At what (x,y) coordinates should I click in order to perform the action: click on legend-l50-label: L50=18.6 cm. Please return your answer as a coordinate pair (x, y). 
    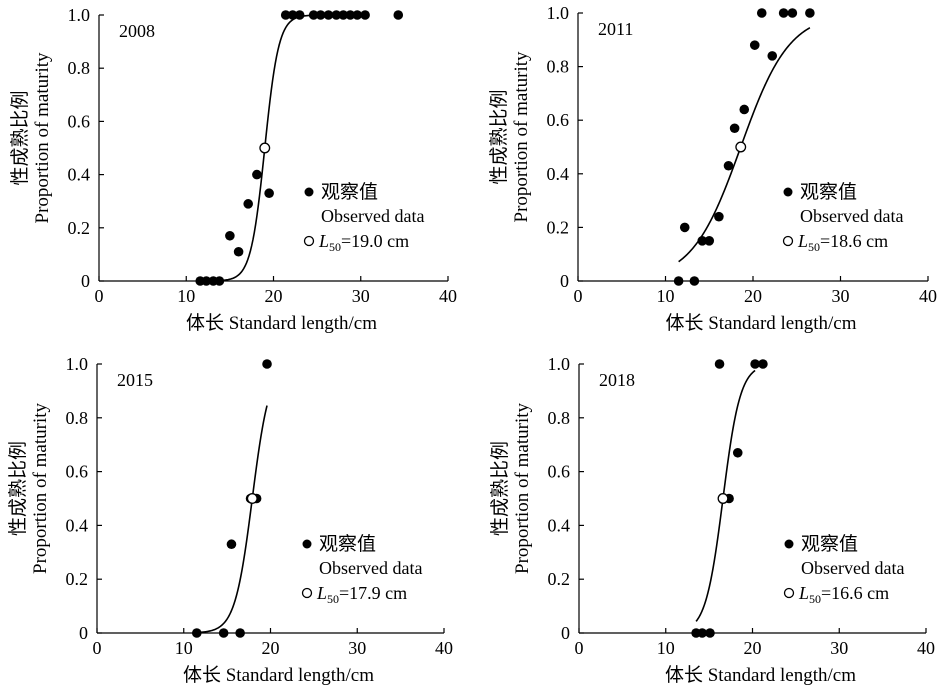
    Looking at the image, I should click on (842, 242).